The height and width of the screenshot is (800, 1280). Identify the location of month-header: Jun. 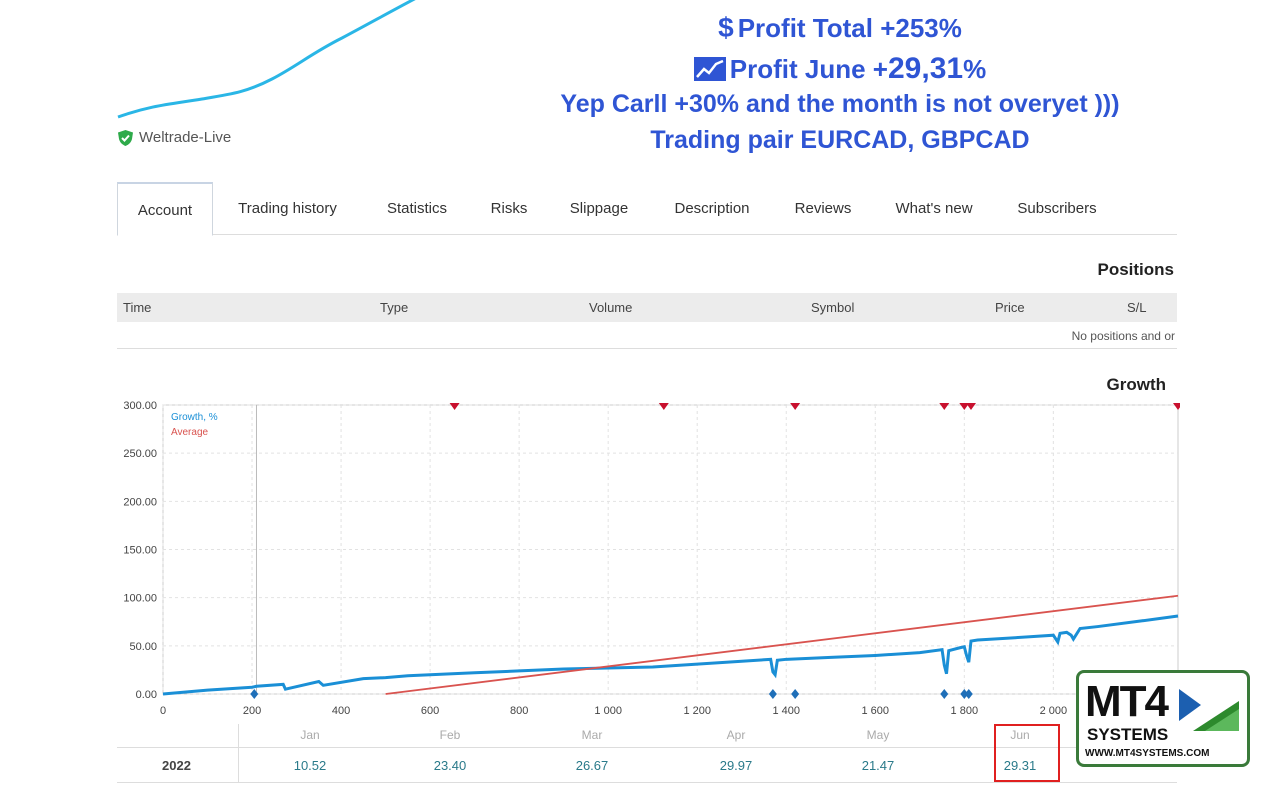
(1020, 735).